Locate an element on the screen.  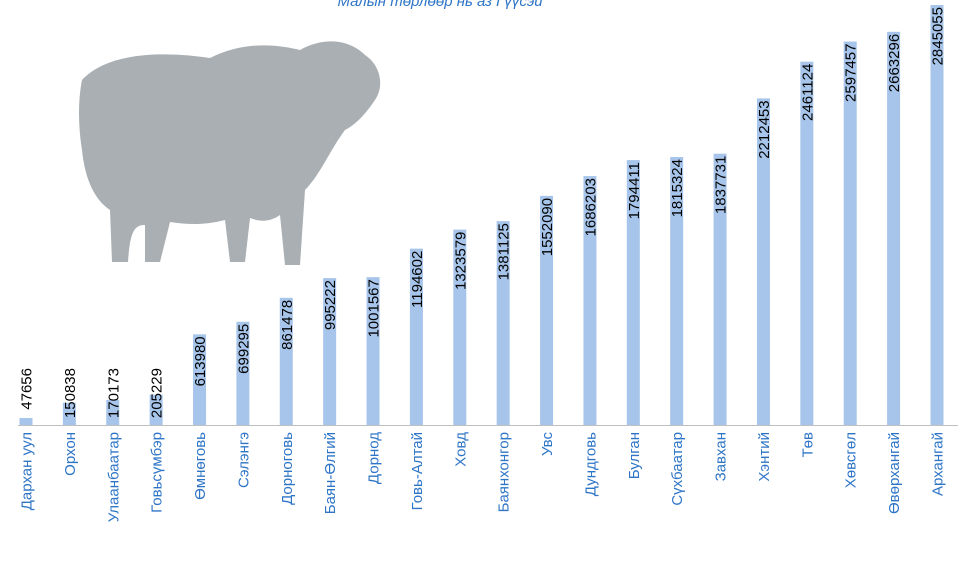
value-label: 1837731 is located at coordinates (721, 185).